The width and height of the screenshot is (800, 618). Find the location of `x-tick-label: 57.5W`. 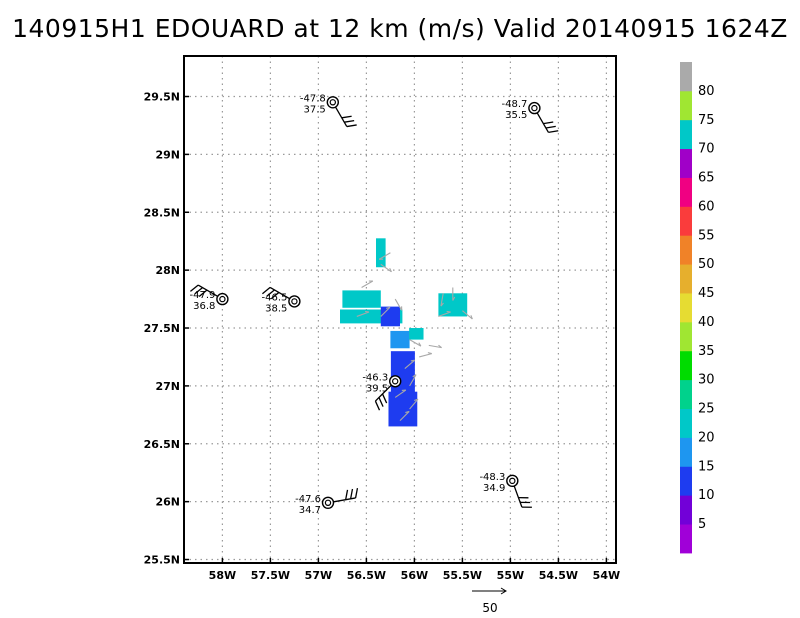

x-tick-label: 57.5W is located at coordinates (270, 575).